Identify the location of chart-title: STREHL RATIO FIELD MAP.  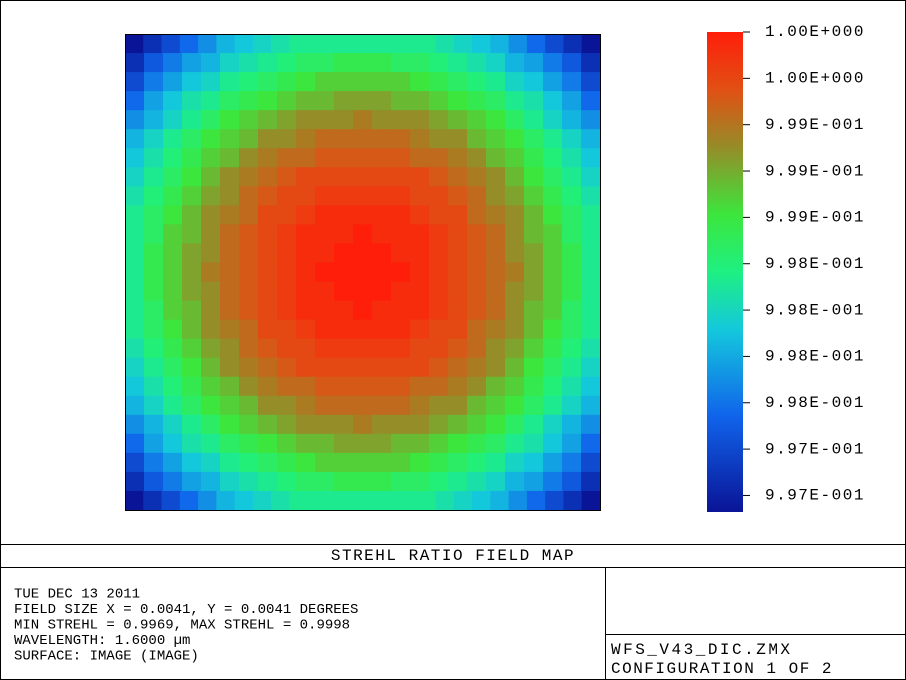
(453, 556).